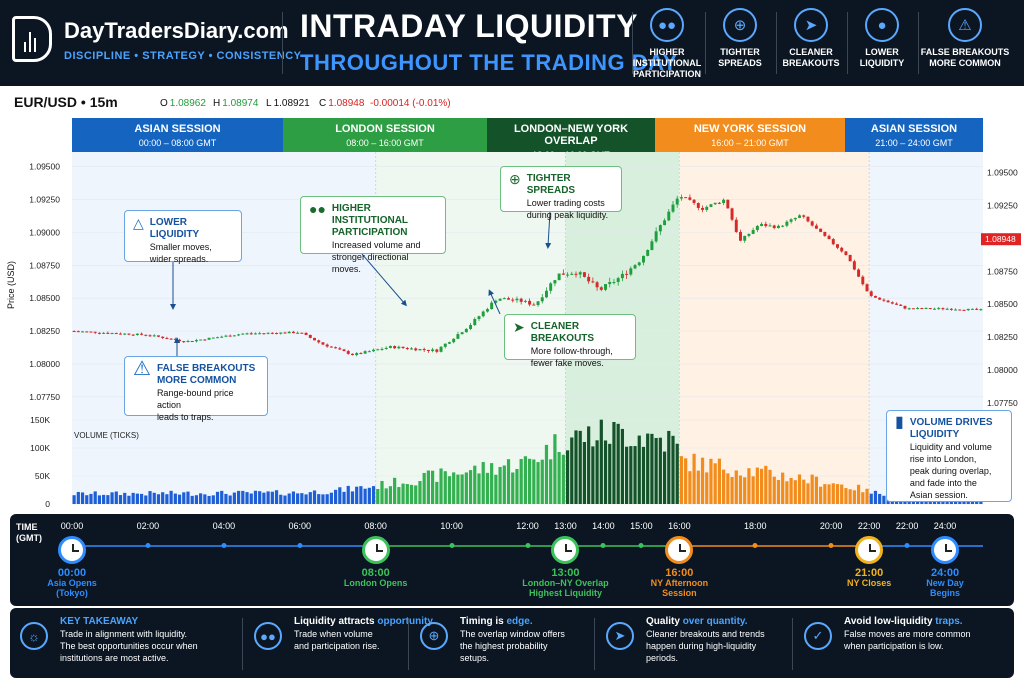 The height and width of the screenshot is (683, 1024). Describe the element at coordinates (512, 643) in the screenshot. I see `footer-panel` at that location.